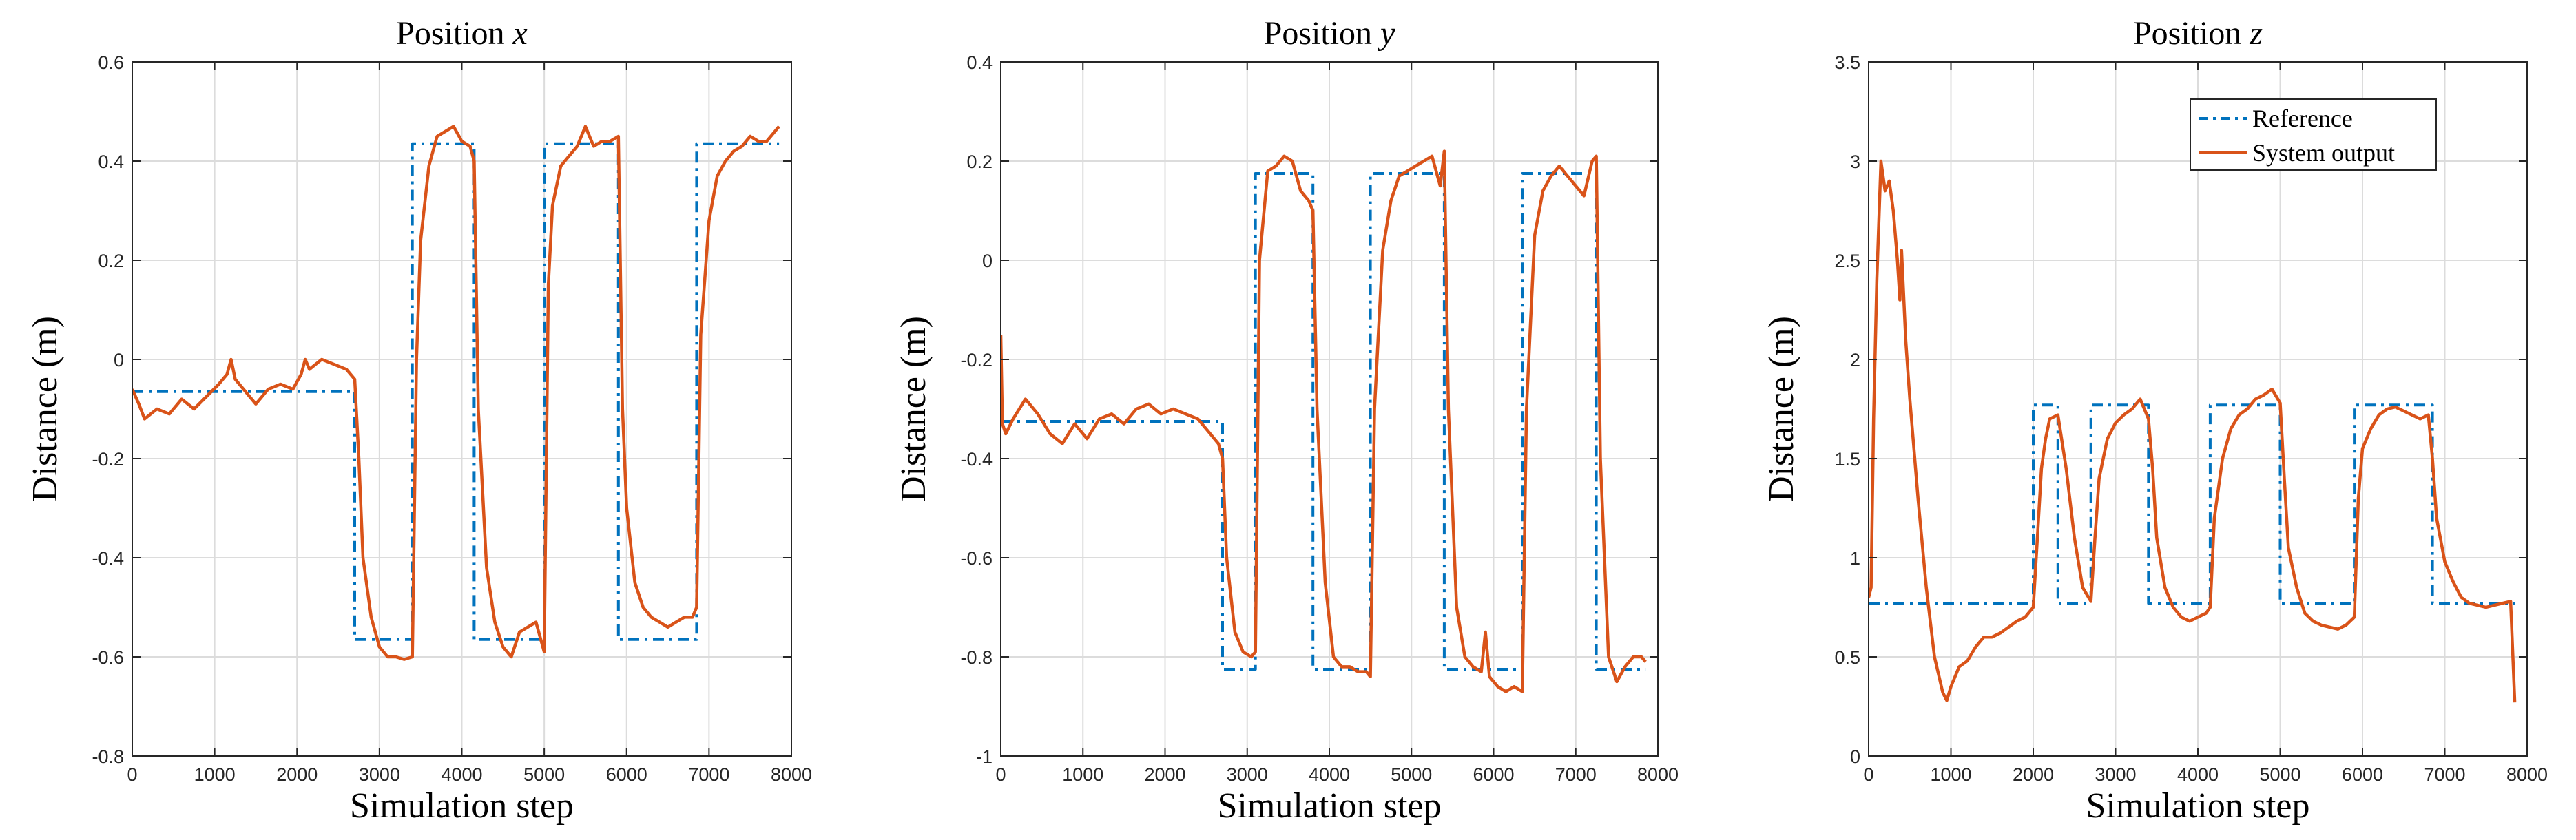 The width and height of the screenshot is (2576, 840). I want to click on chart-title: Position y, so click(1329, 33).